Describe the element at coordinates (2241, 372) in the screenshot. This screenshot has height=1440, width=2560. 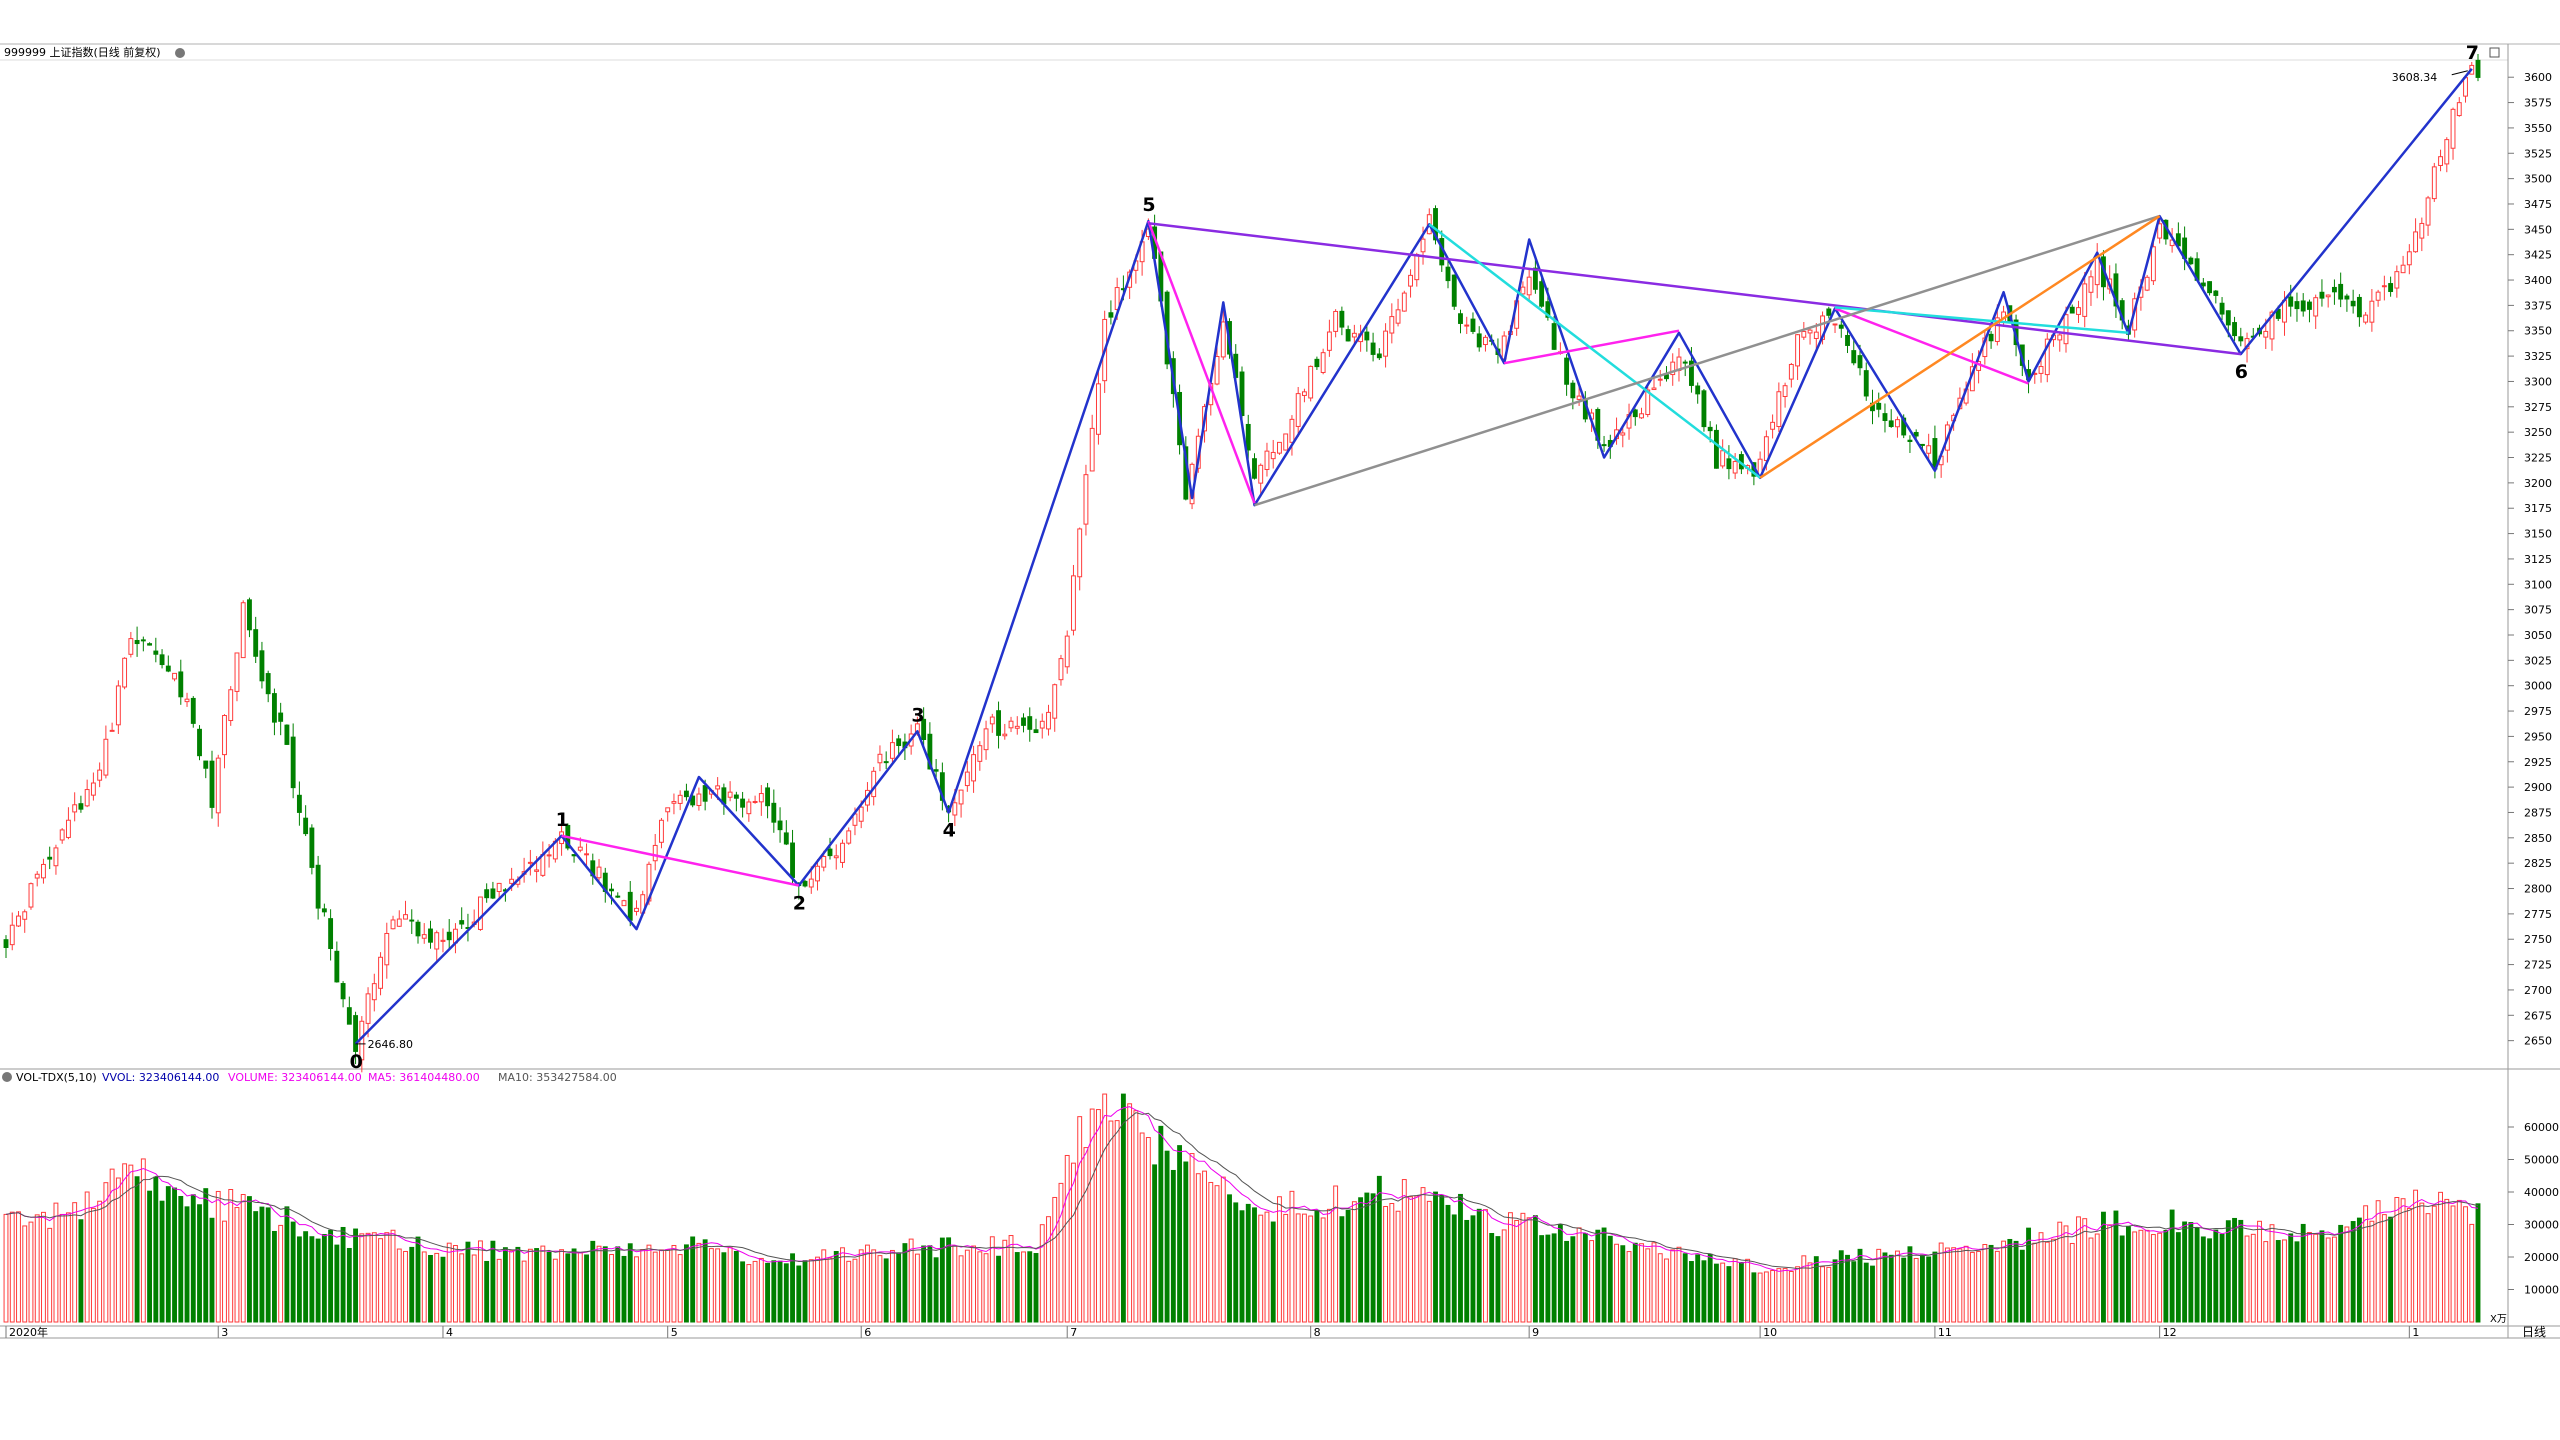
I see `wave-label: 6` at that location.